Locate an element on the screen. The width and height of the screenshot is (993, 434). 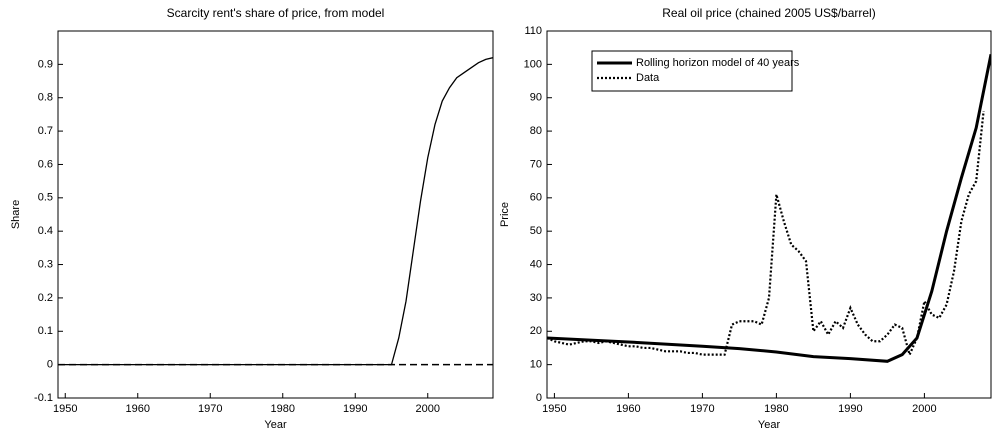
y-tick-label: 0.8 is located at coordinates (45, 98).